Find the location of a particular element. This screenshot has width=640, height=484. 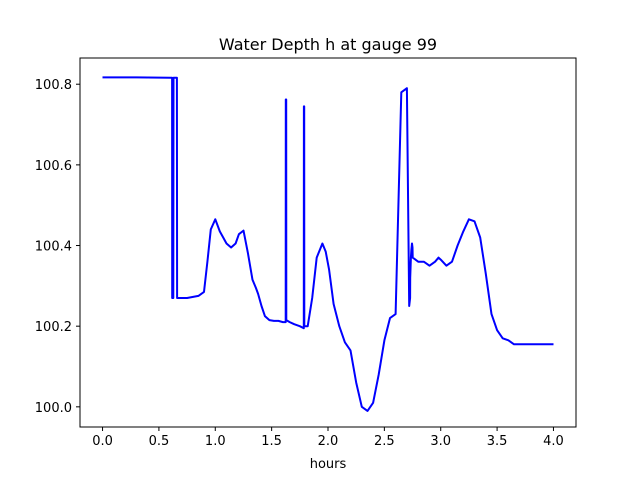

x-tick-label: 1.5 is located at coordinates (271, 441).